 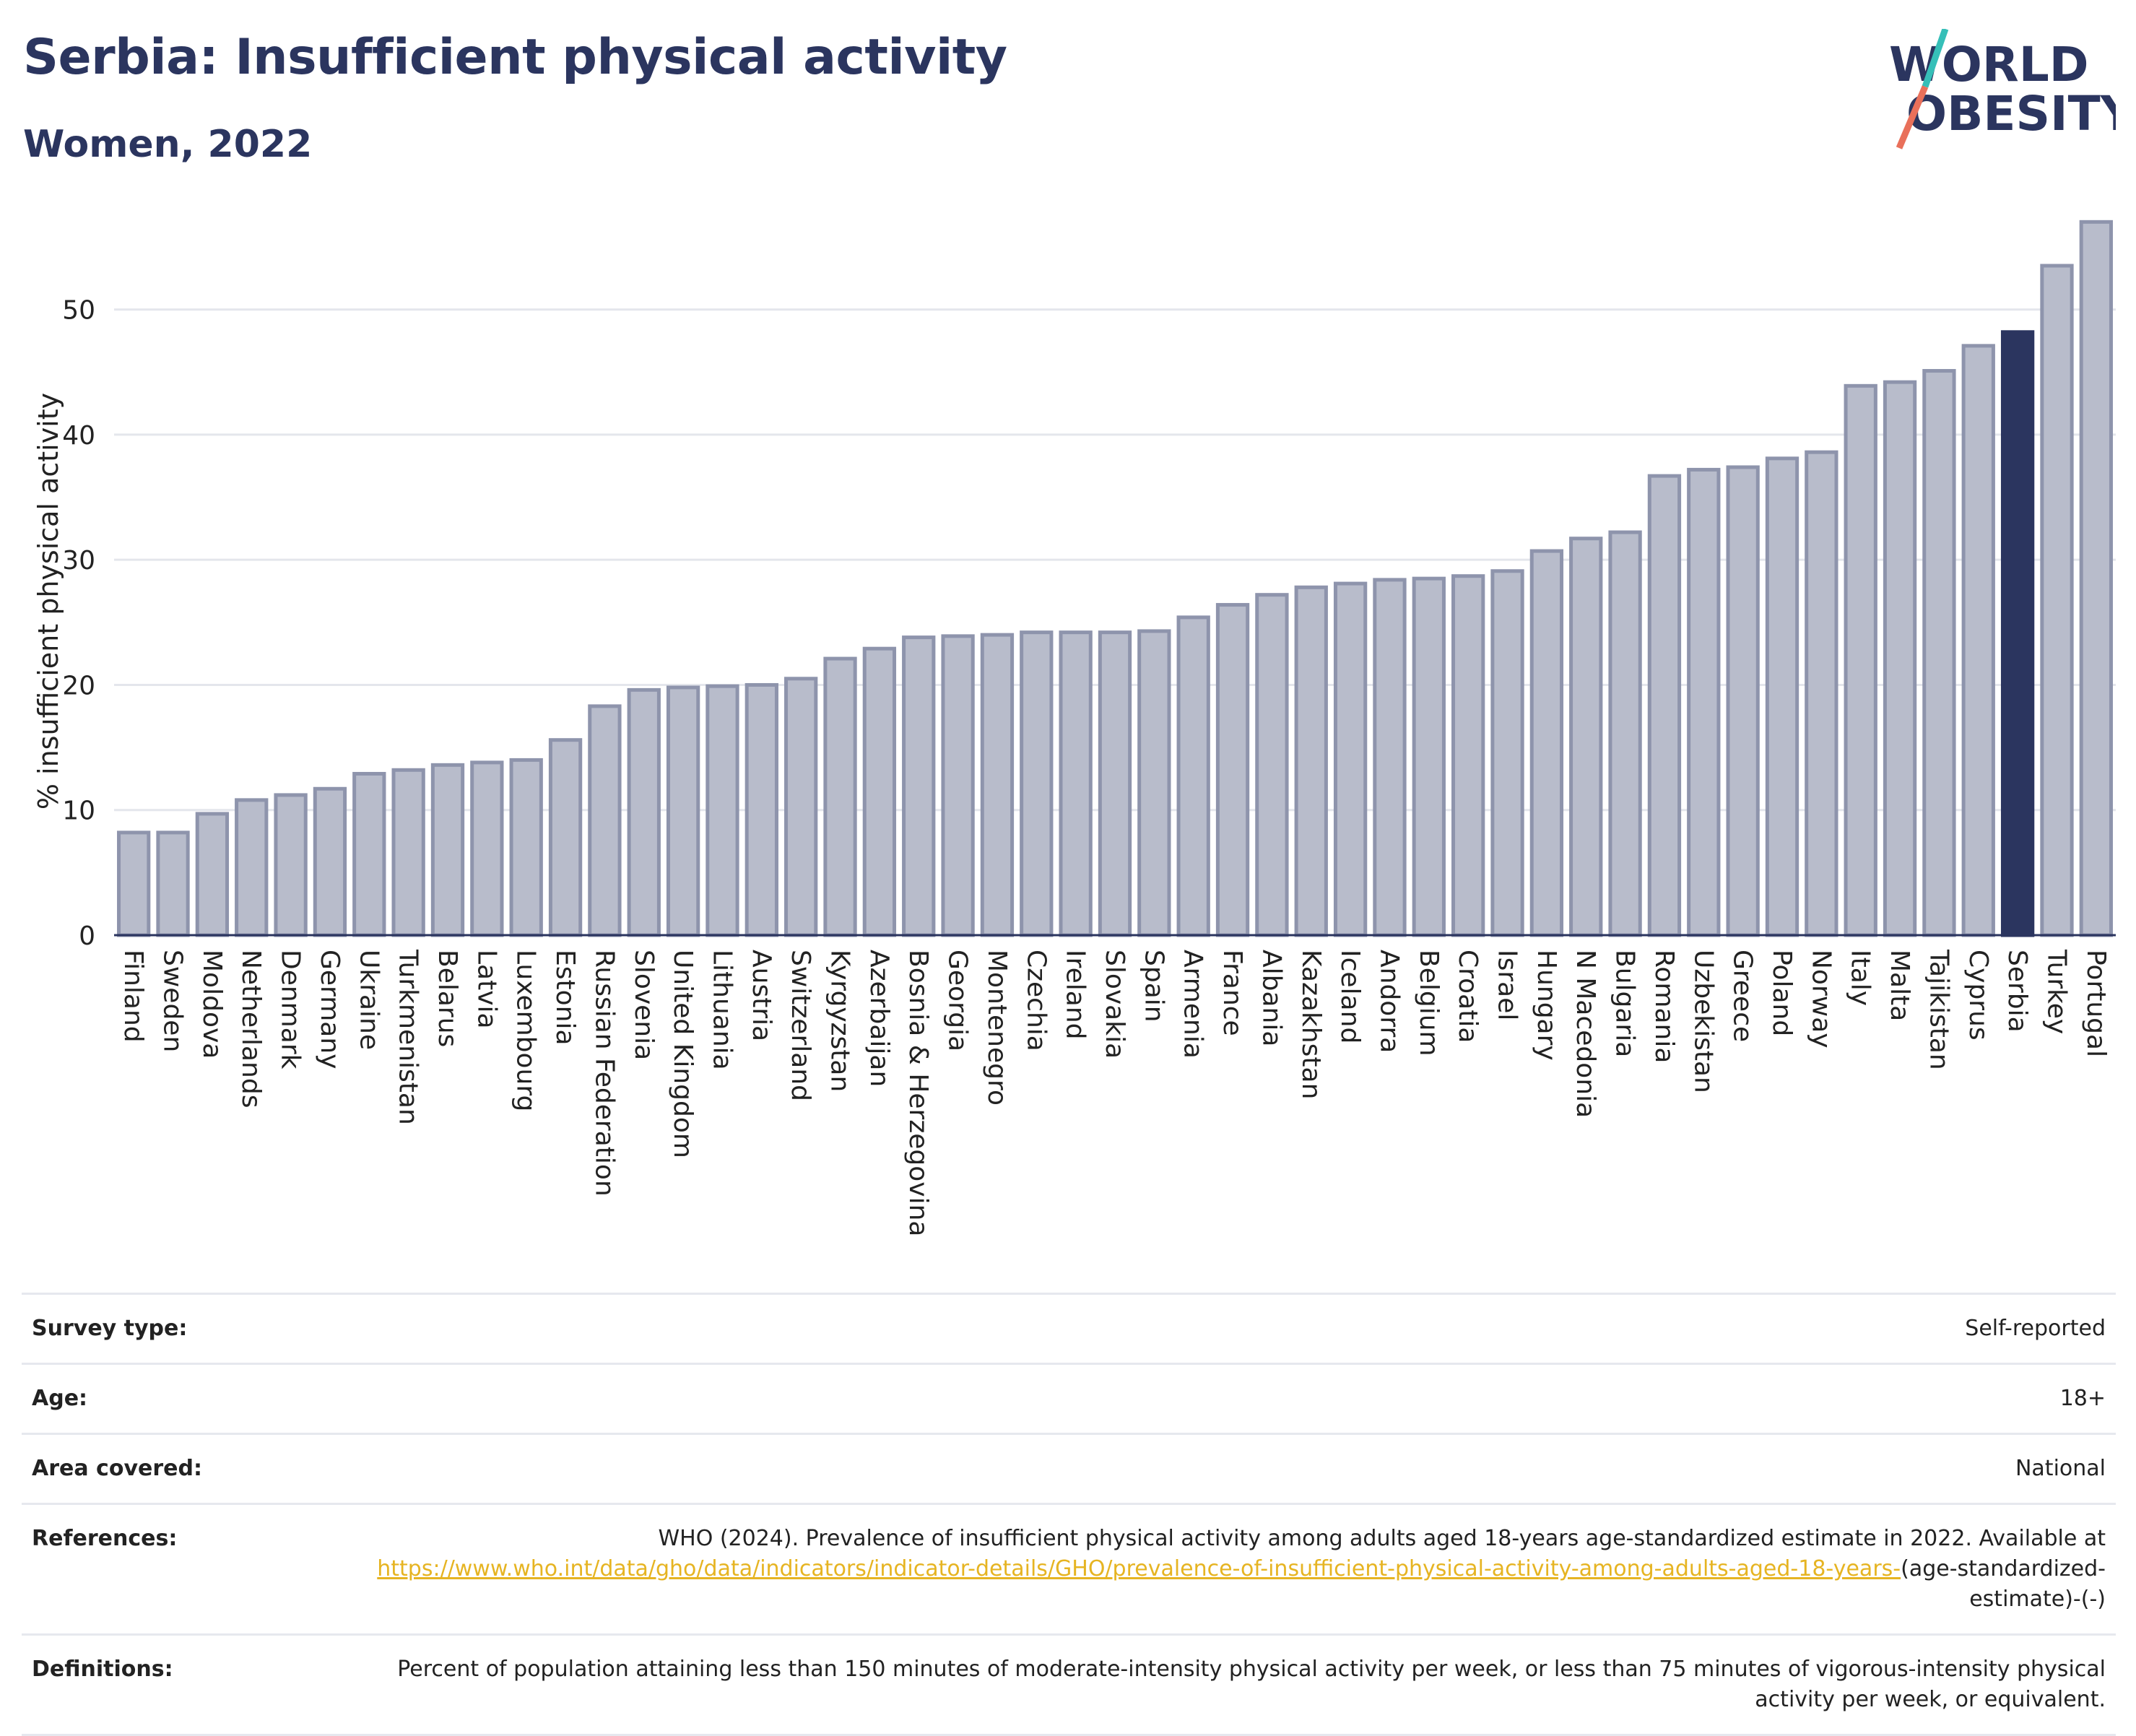 I want to click on logo-line2: OBESITY, so click(x=2011, y=114).